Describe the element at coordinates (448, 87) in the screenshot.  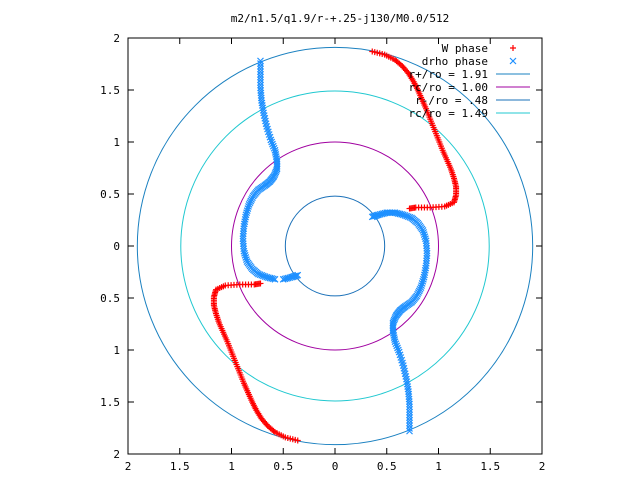
I see `legend-label: rc/ro = 1.00` at that location.